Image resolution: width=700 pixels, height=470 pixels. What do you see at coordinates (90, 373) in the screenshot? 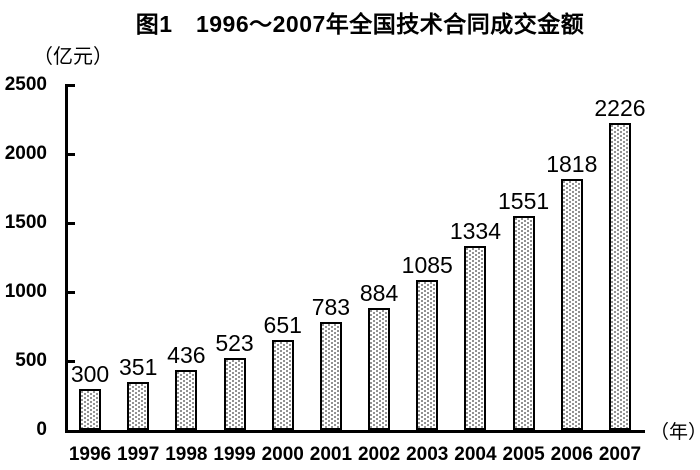
I see `bar-value-label: 300` at bounding box center [90, 373].